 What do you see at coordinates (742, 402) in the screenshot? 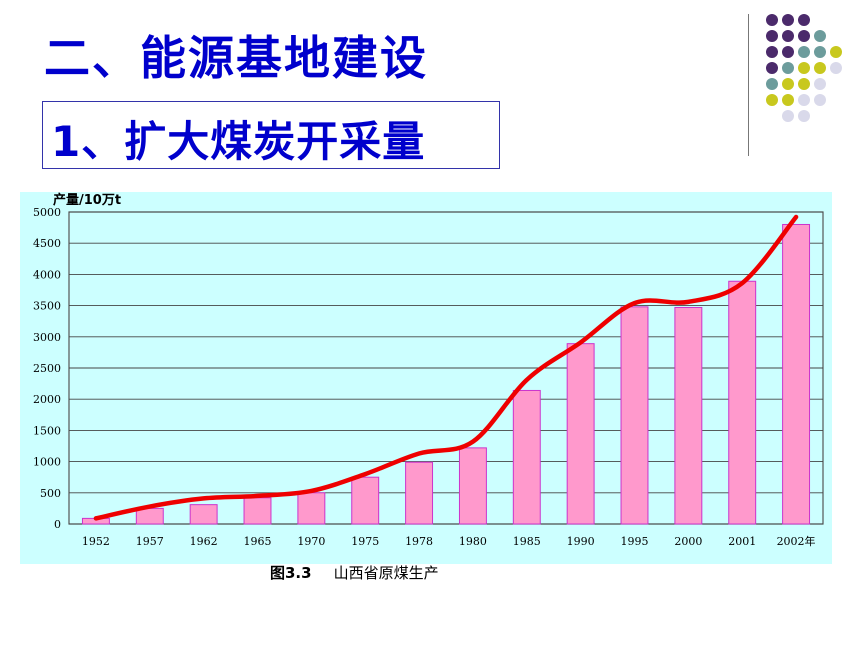
I see `bar-2001` at bounding box center [742, 402].